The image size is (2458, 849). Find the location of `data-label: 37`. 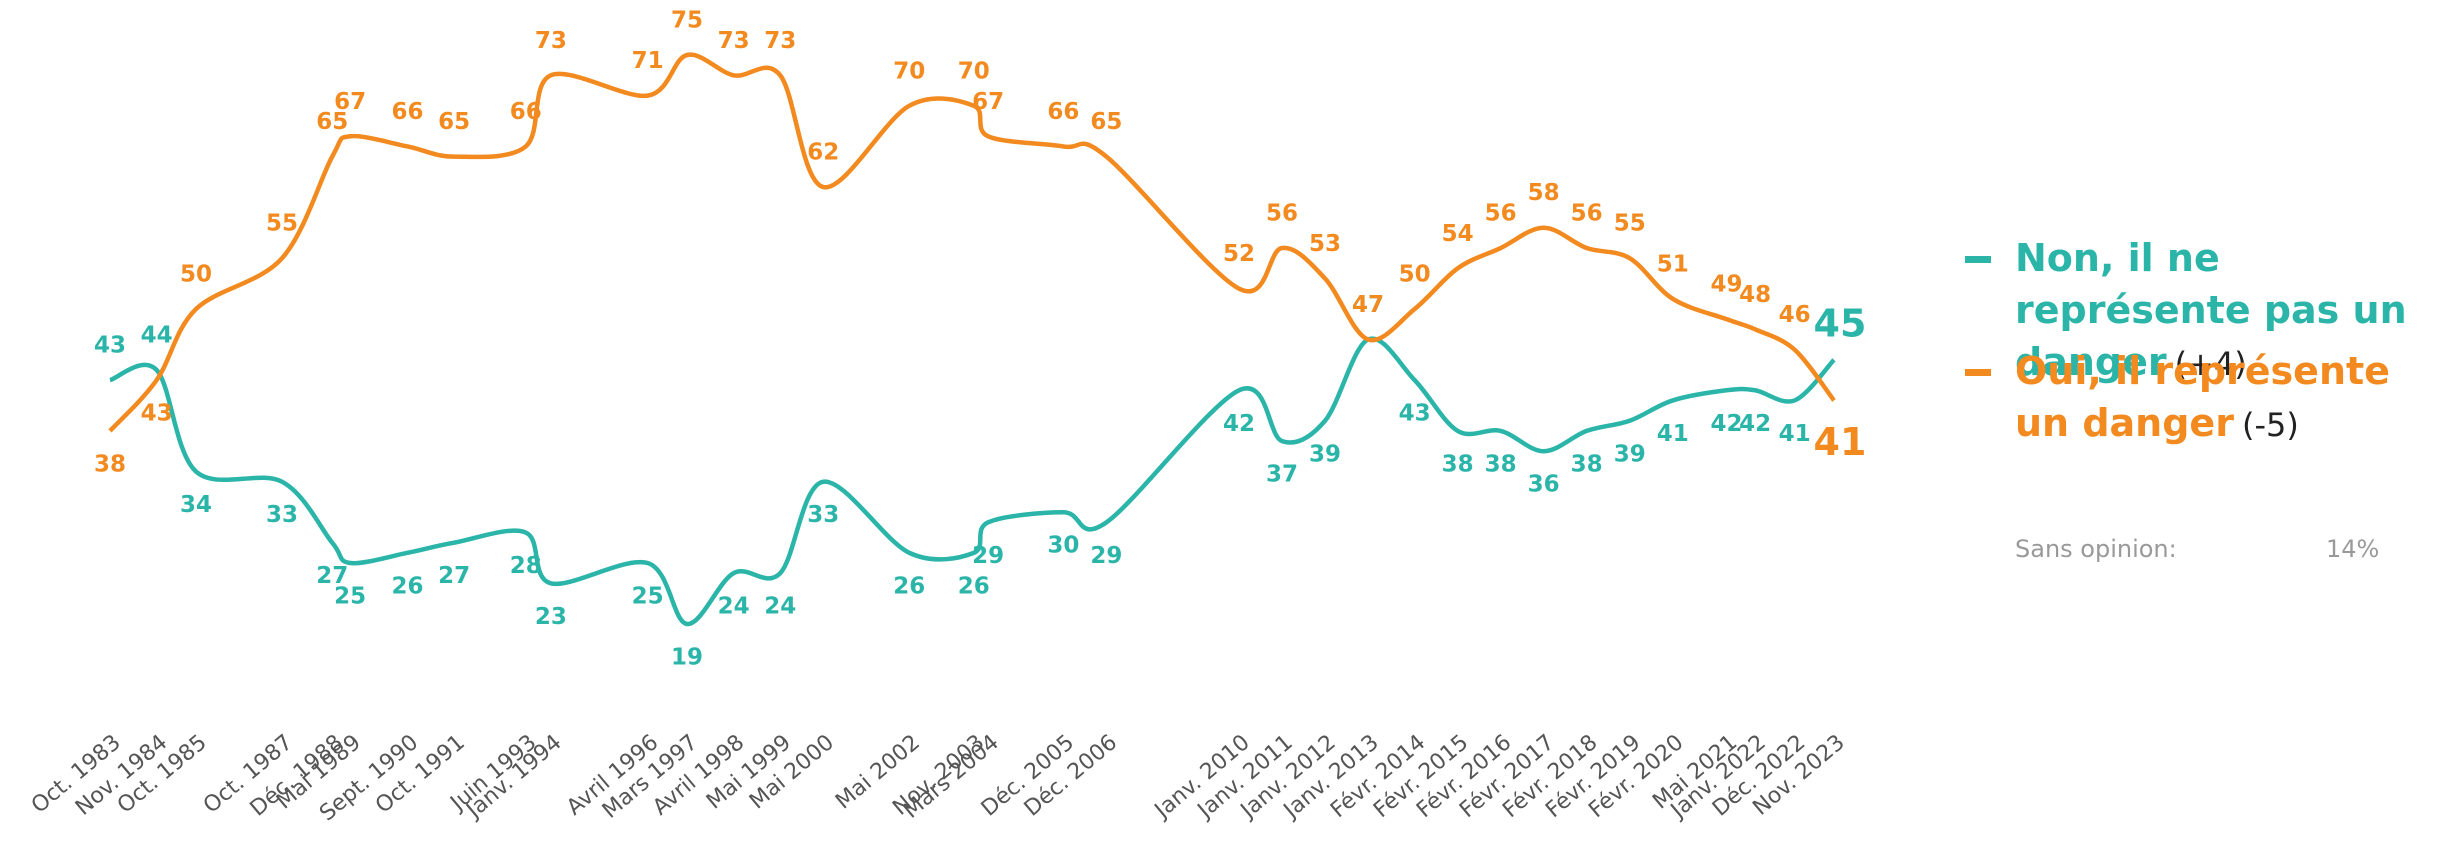

data-label: 37 is located at coordinates (1282, 475).